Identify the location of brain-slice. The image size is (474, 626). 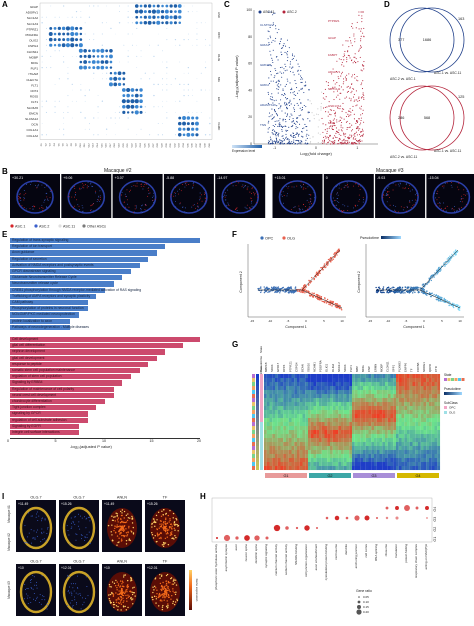
(189, 197).